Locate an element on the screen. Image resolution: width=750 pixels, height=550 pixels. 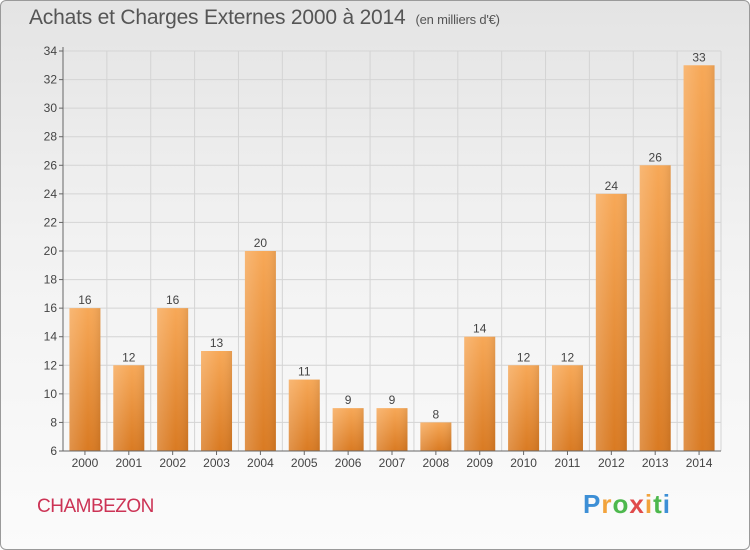
x-tick-label: 2008 is located at coordinates (436, 463).